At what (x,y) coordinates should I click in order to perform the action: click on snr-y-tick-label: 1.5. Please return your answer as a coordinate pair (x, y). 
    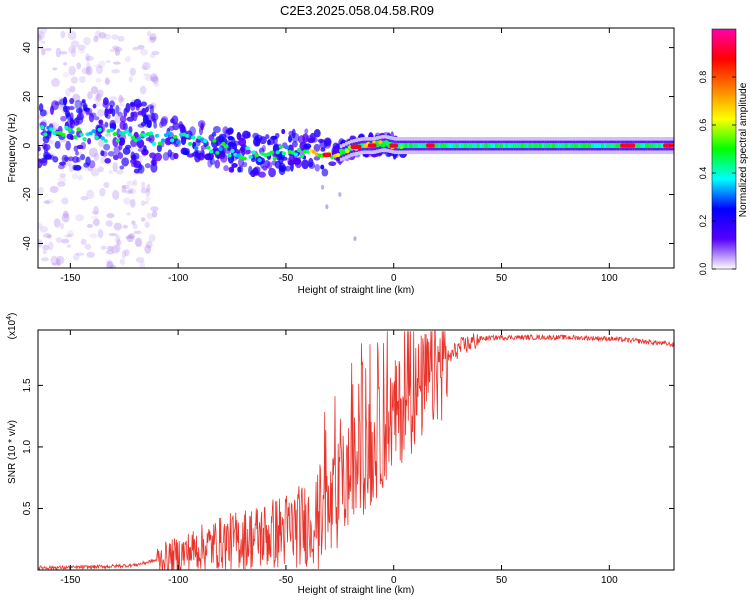
    Looking at the image, I should click on (27, 385).